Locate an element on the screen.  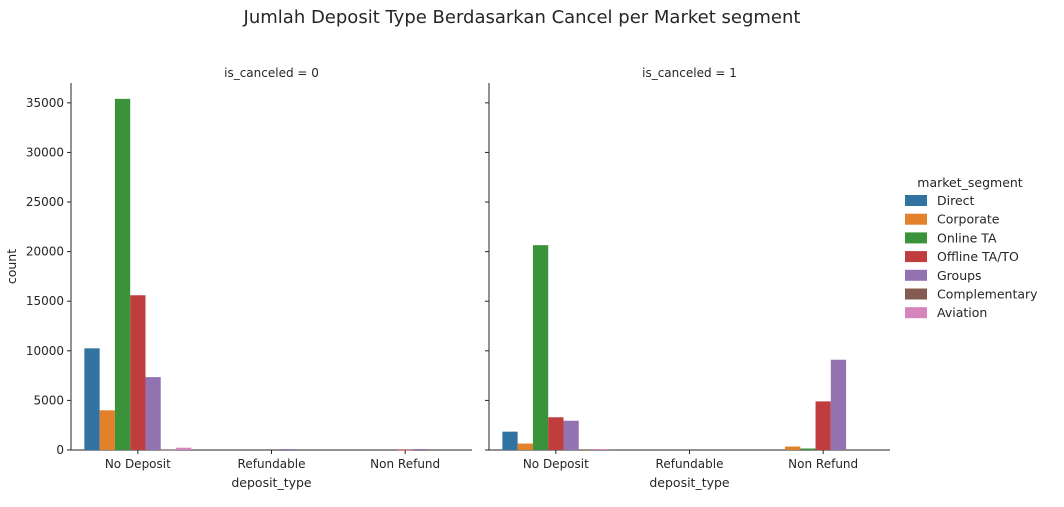
y-axis-label: count is located at coordinates (11, 266).